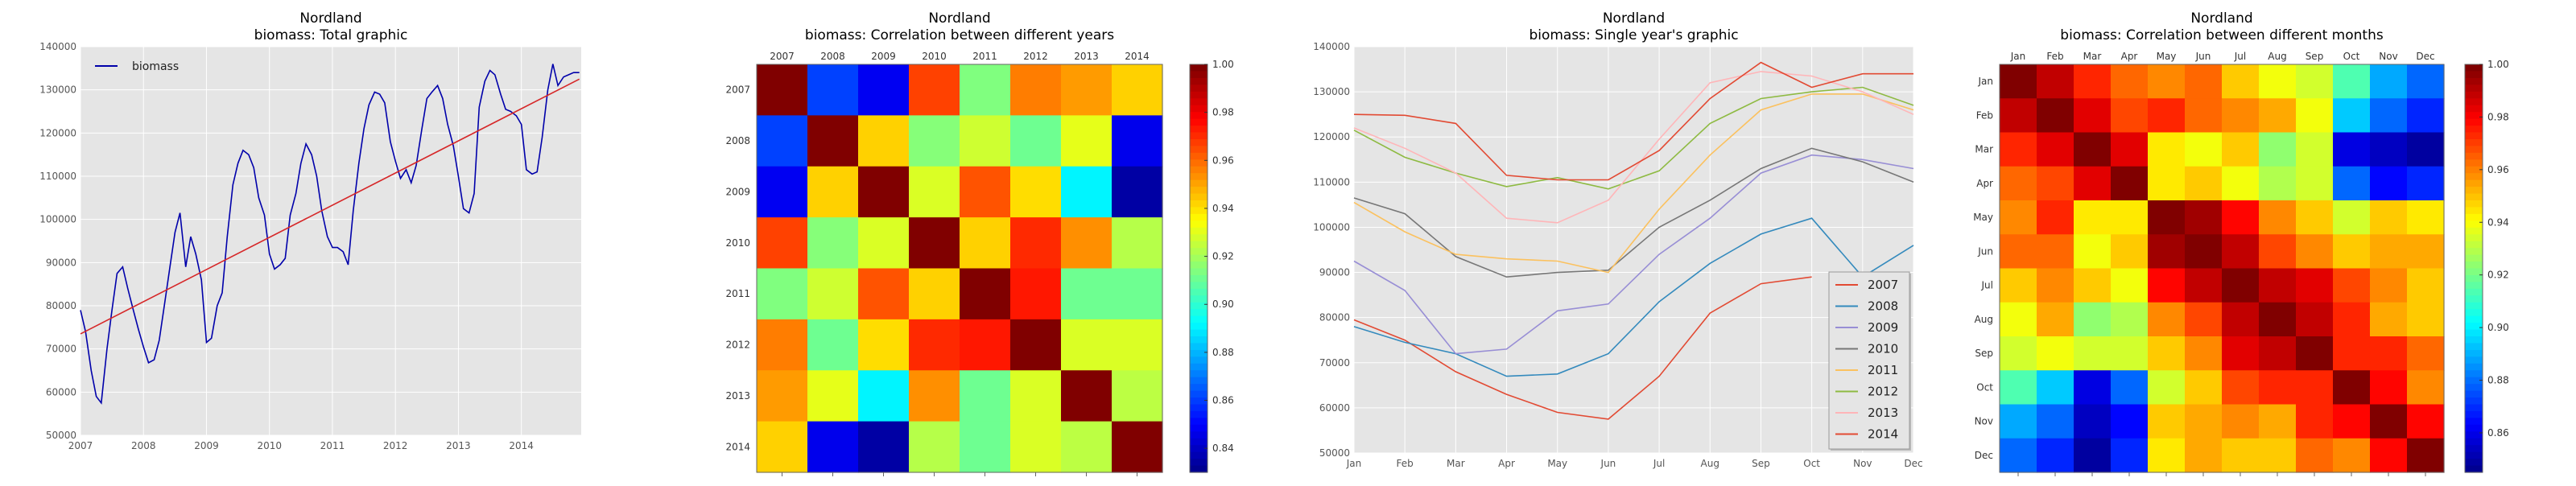  What do you see at coordinates (1984, 421) in the screenshot?
I see `y-tick-label: Nov` at bounding box center [1984, 421].